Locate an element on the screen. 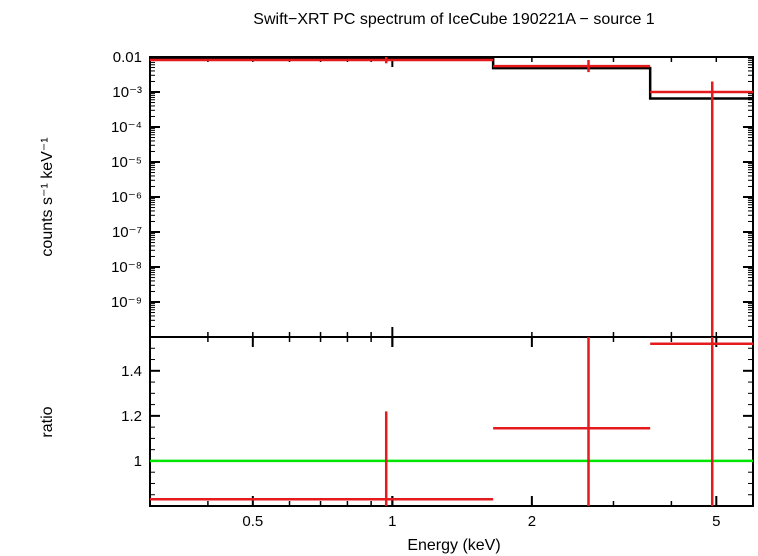  y-tick-label: 1.2 is located at coordinates (131, 416).